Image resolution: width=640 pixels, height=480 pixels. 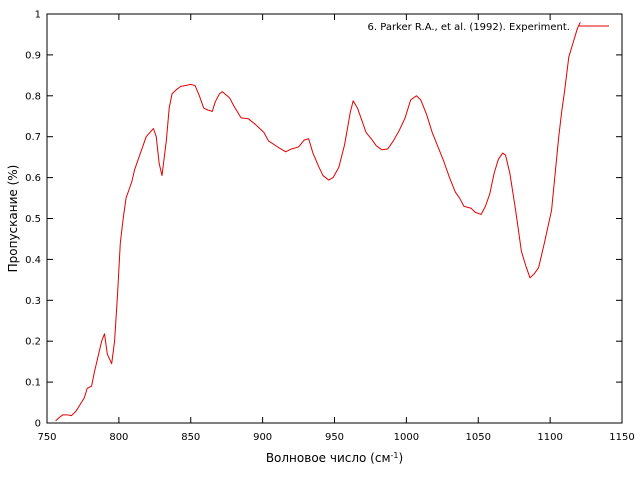 What do you see at coordinates (395, 455) in the screenshot?
I see `x-axis-label-superscript: -1` at bounding box center [395, 455].